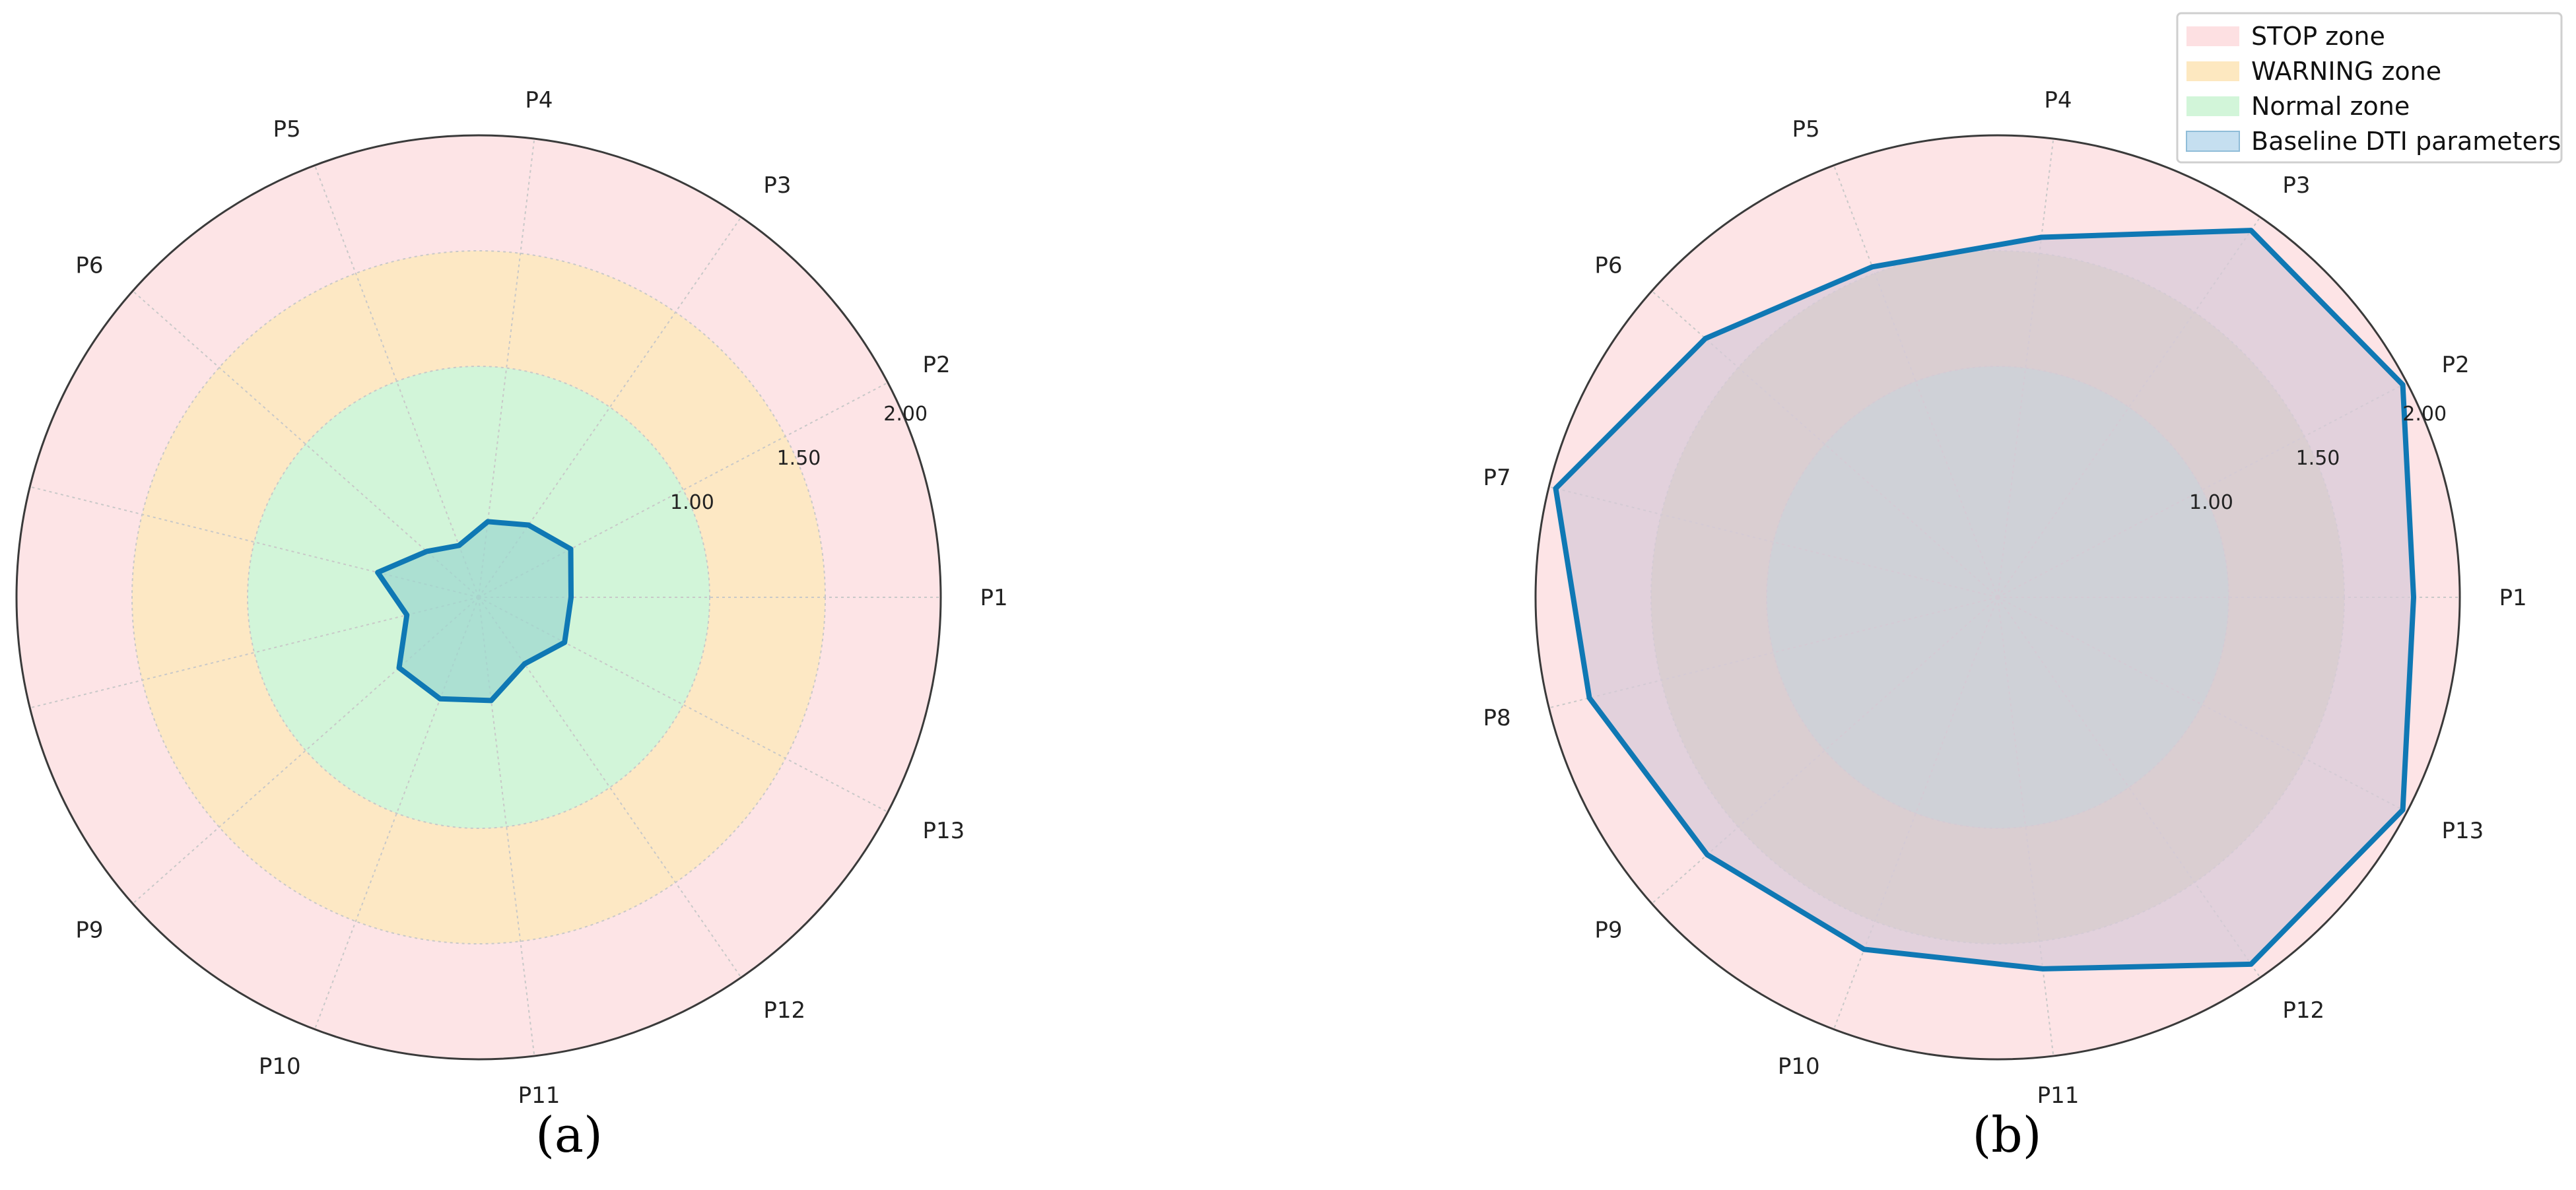 This screenshot has width=2576, height=1190. I want to click on axis-label-p8: P8, so click(1496, 718).